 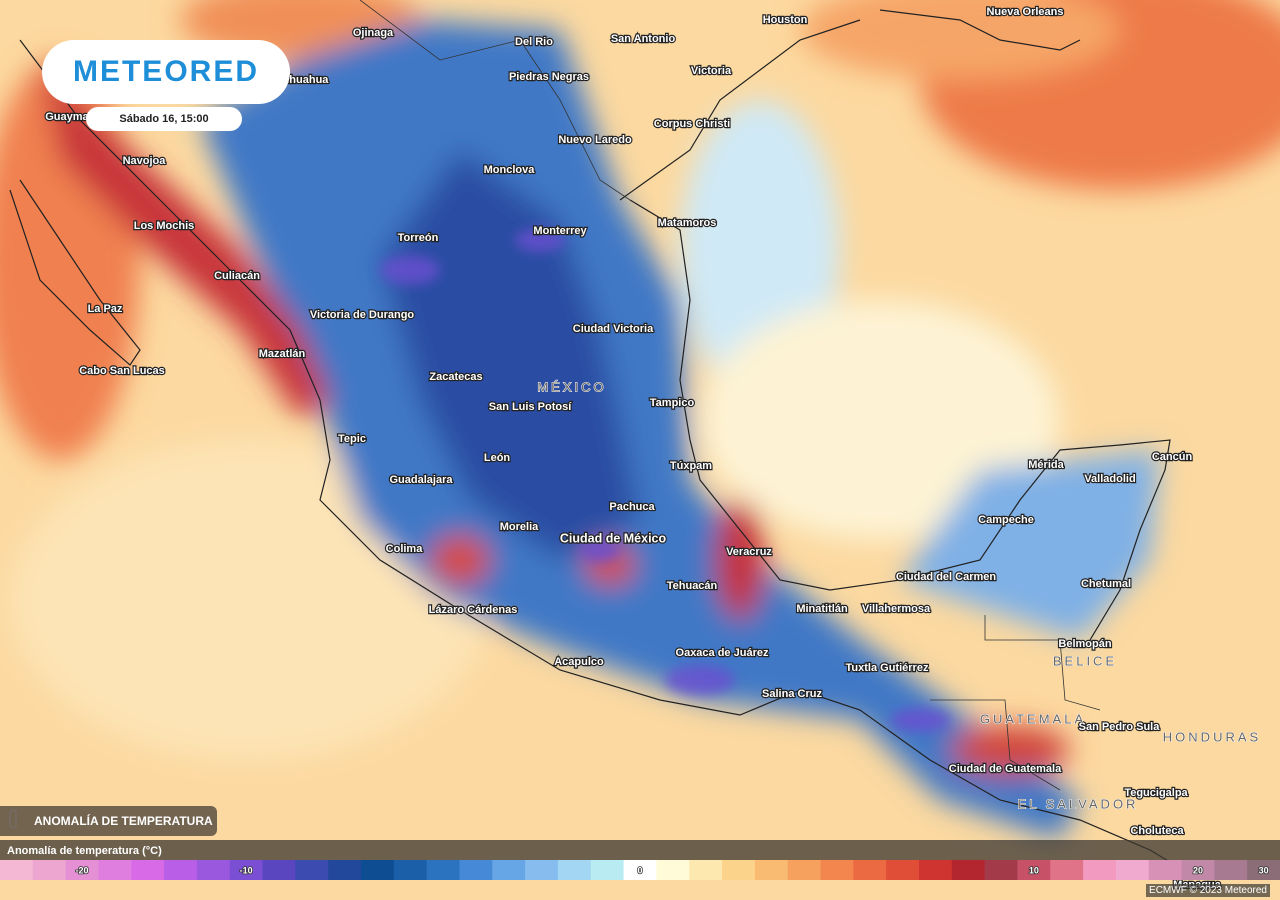 I want to click on place-label: Lázaro Cárdenas, so click(x=473, y=610).